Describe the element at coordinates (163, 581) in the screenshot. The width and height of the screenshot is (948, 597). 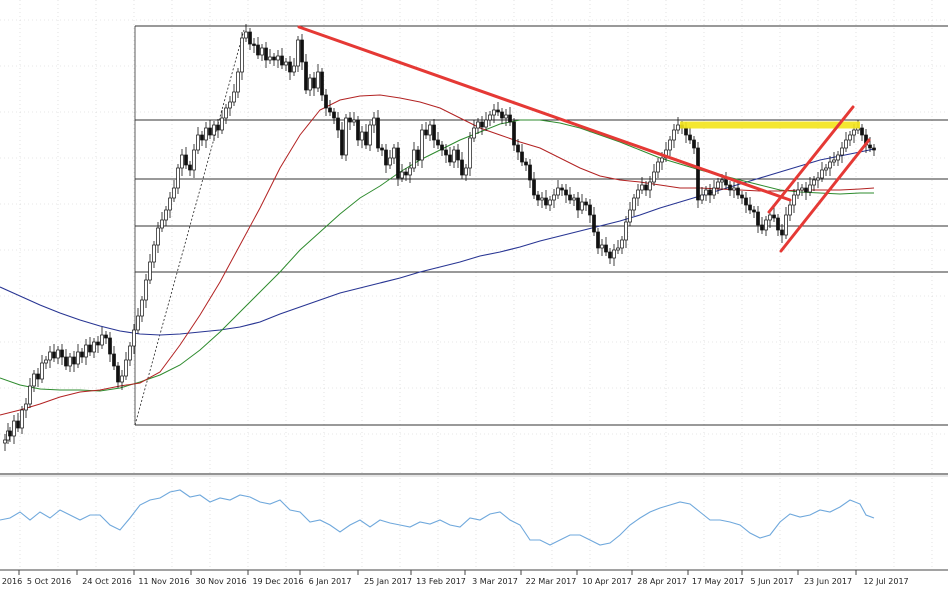
I see `time-axis-label: 11 Nov 2016` at that location.